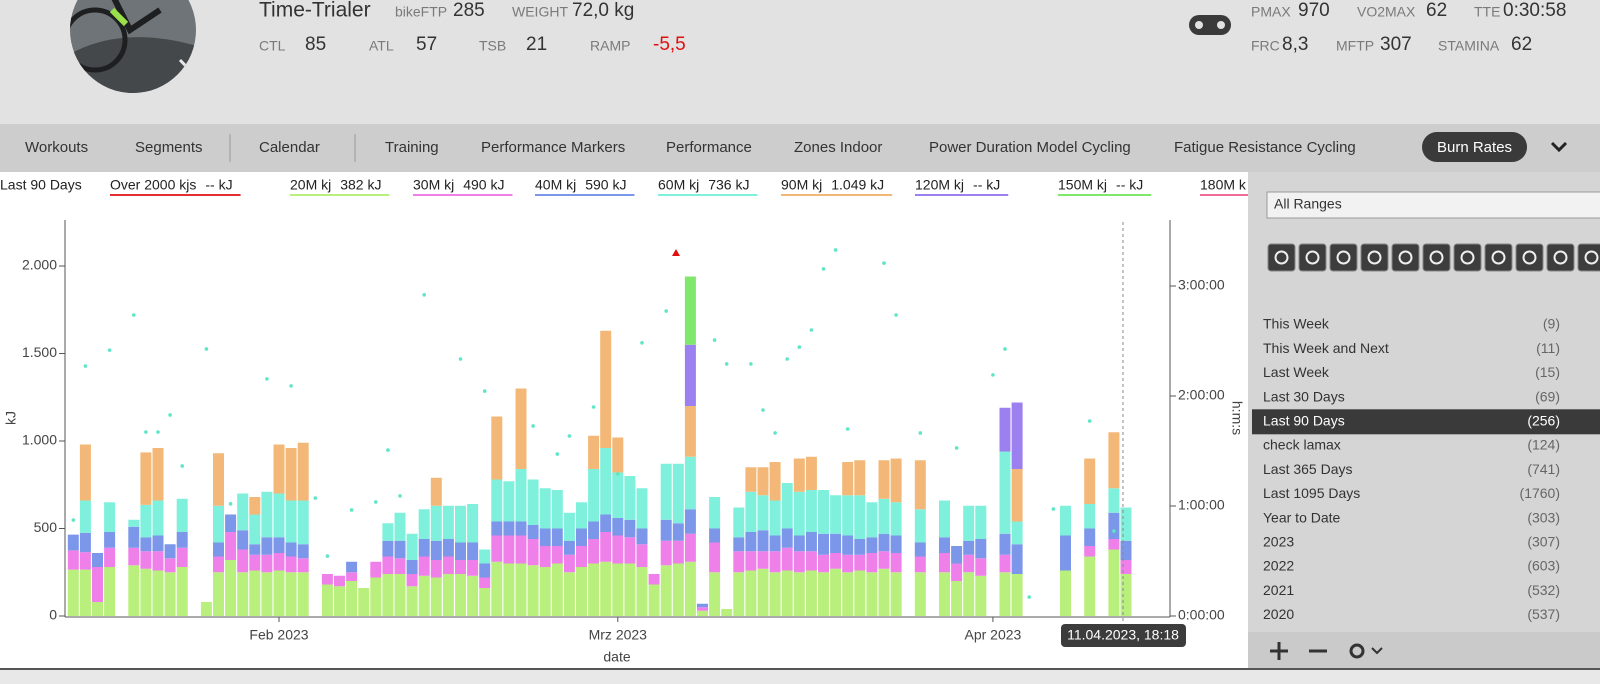 The image size is (1600, 684). Describe the element at coordinates (1223, 185) in the screenshot. I see `legend-label: 180M k` at that location.